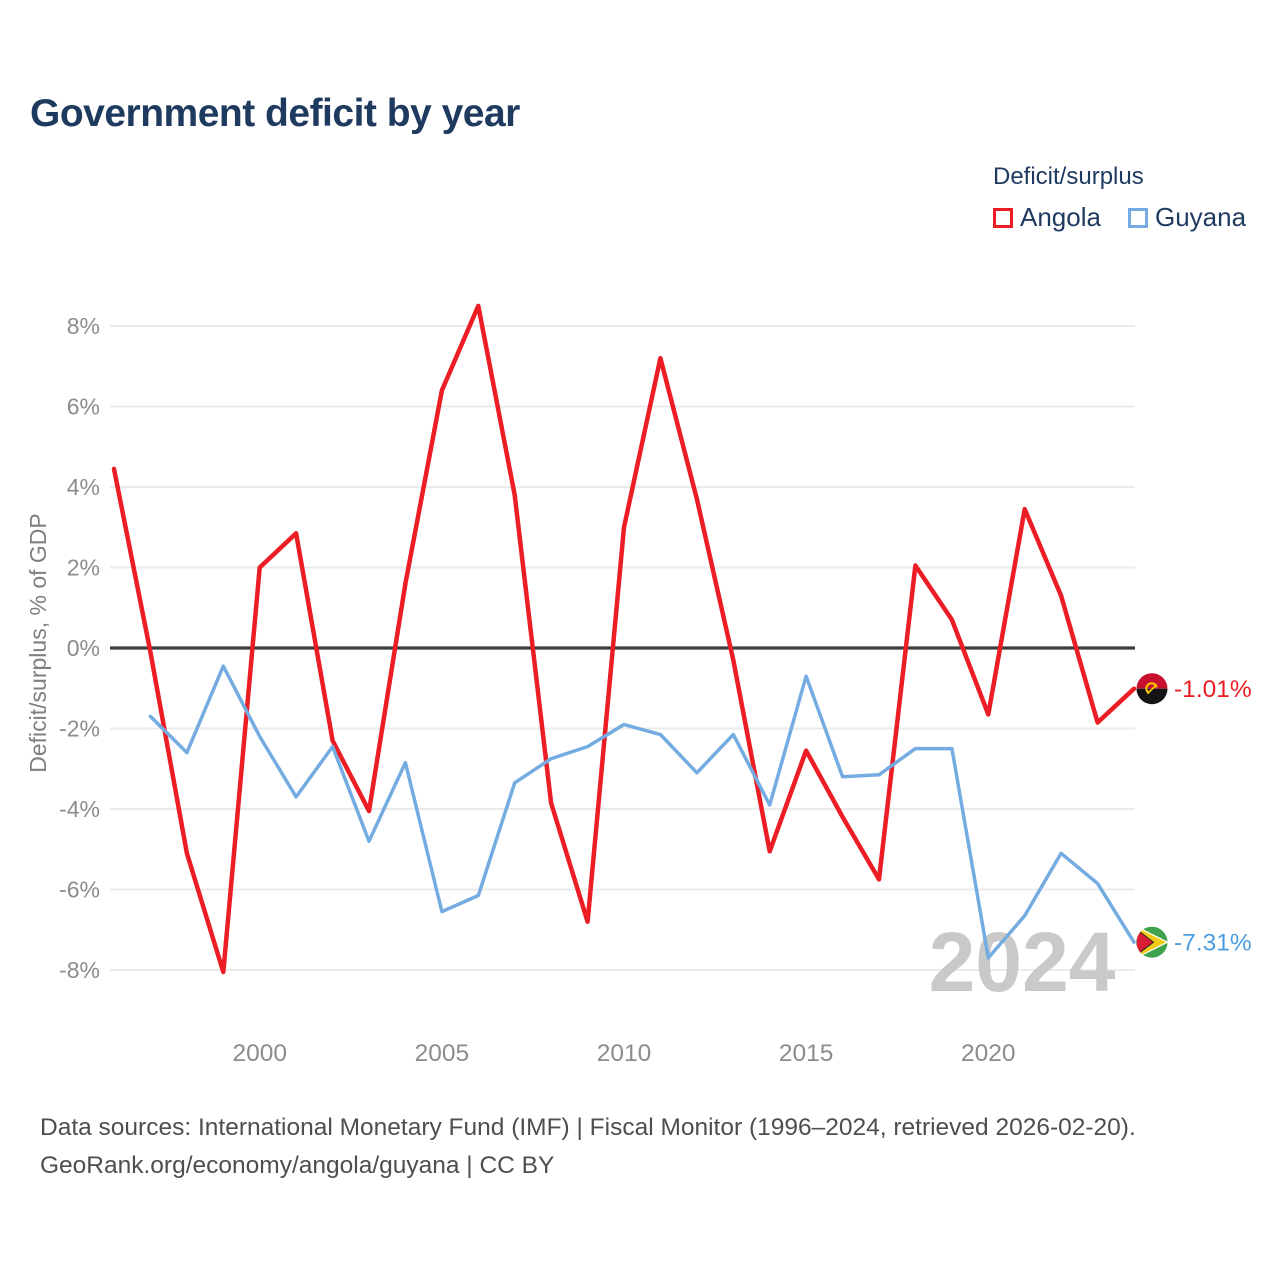  Describe the element at coordinates (1022, 962) in the screenshot. I see `watermark-year: 2024` at that location.